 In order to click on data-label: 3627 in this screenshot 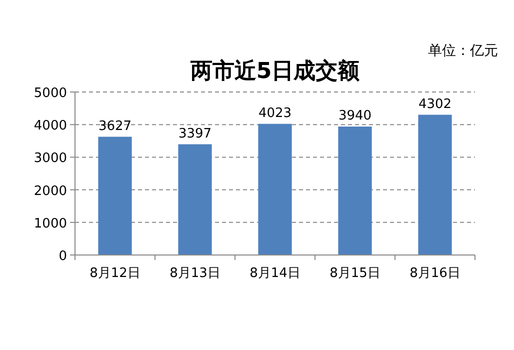, I will do `click(115, 126)`.